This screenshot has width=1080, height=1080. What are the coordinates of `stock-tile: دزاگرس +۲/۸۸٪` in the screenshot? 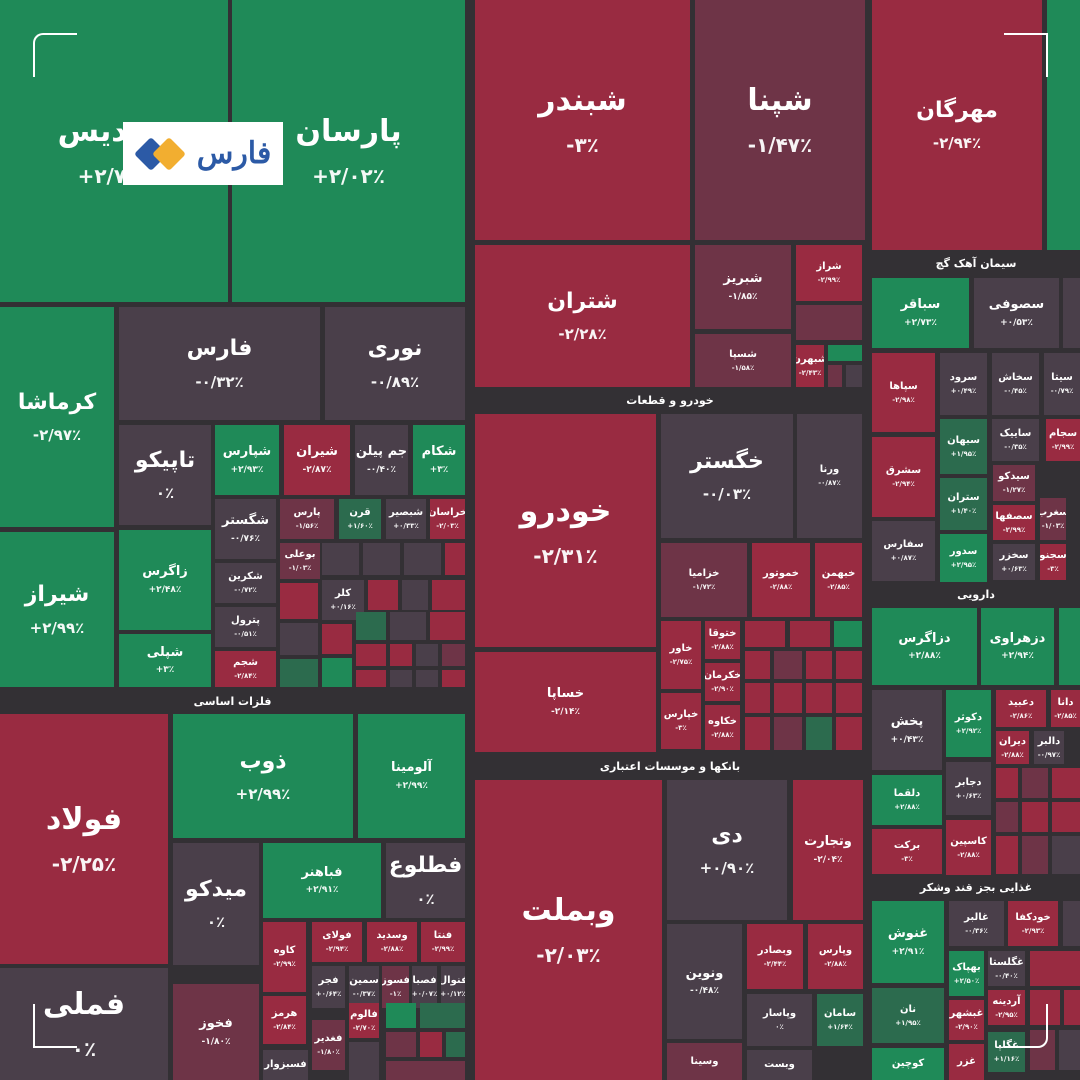 It's located at (924, 646).